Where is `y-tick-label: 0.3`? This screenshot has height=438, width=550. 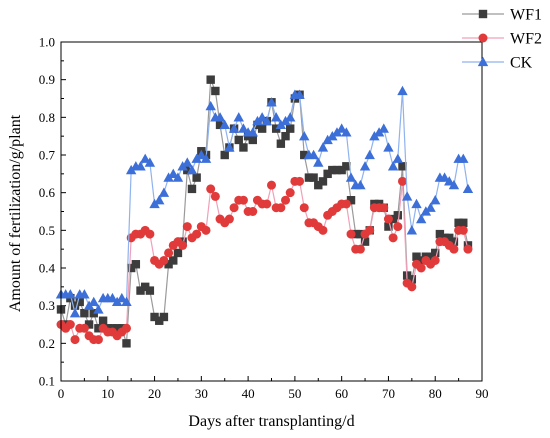 y-tick-label: 0.3 is located at coordinates (47, 305).